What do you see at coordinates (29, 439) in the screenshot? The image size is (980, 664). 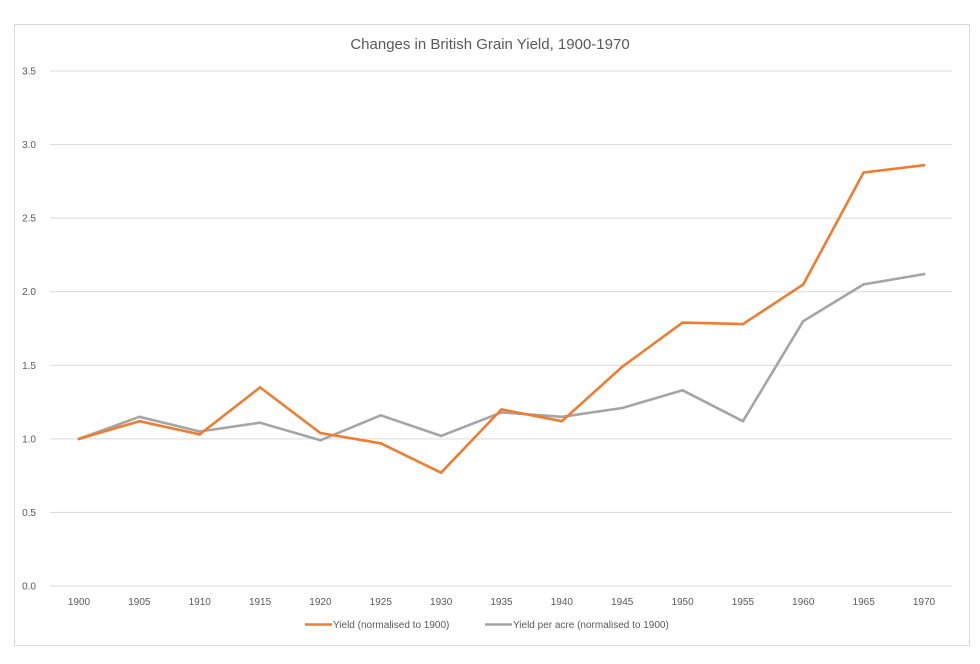 I see `y-tick-label: 1.0` at bounding box center [29, 439].